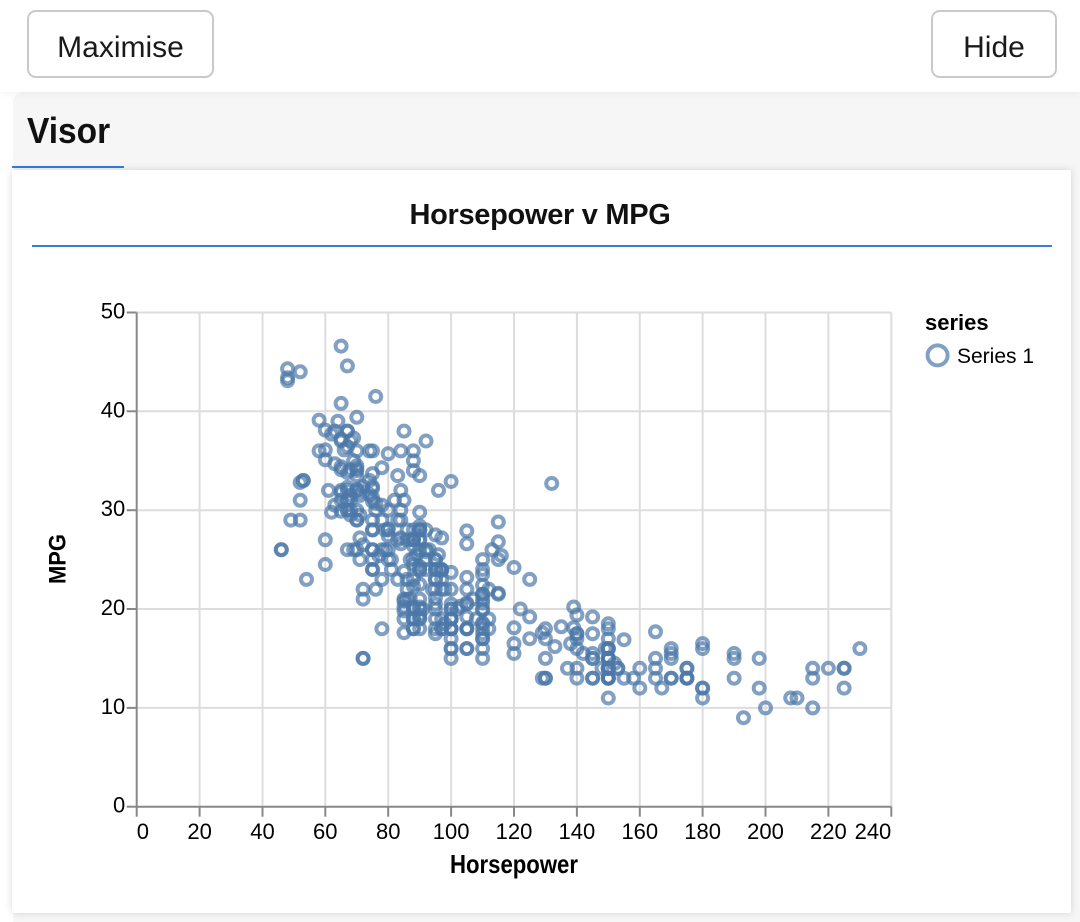 Image resolution: width=1080 pixels, height=922 pixels. What do you see at coordinates (58, 559) in the screenshot?
I see `svg-text: MPG` at bounding box center [58, 559].